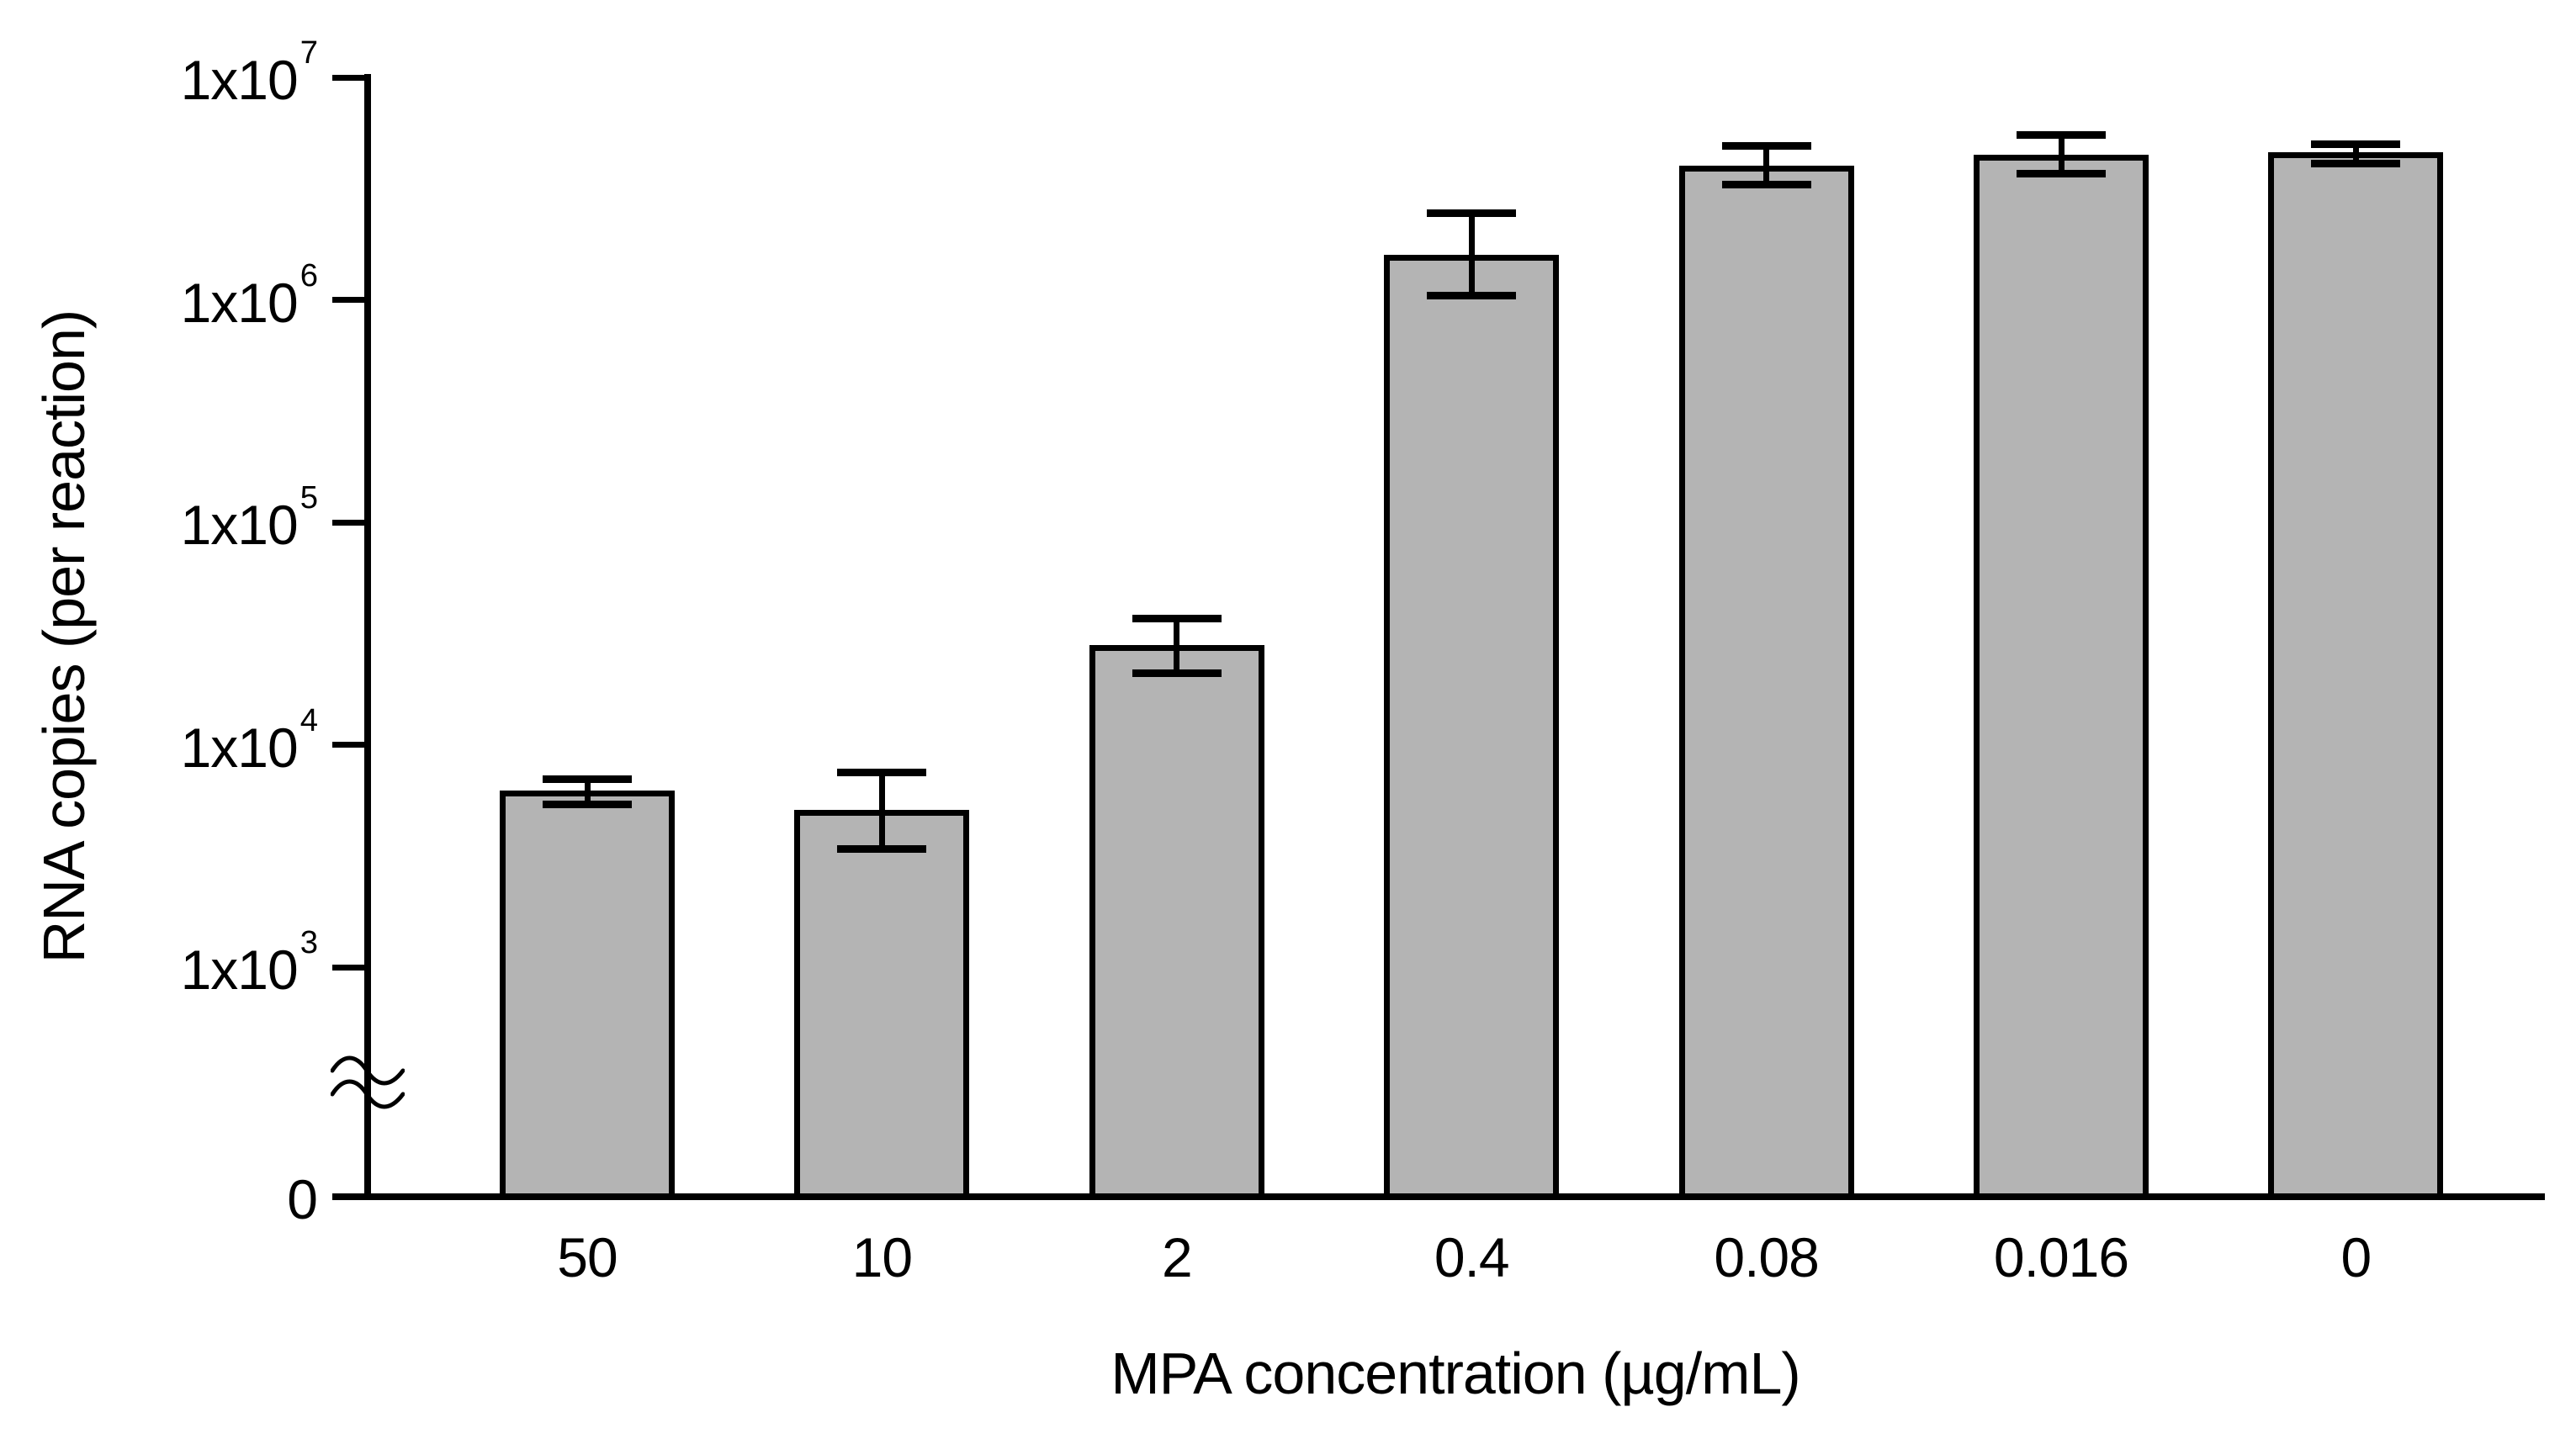  I want to click on x-axis-line, so click(1438, 1196).